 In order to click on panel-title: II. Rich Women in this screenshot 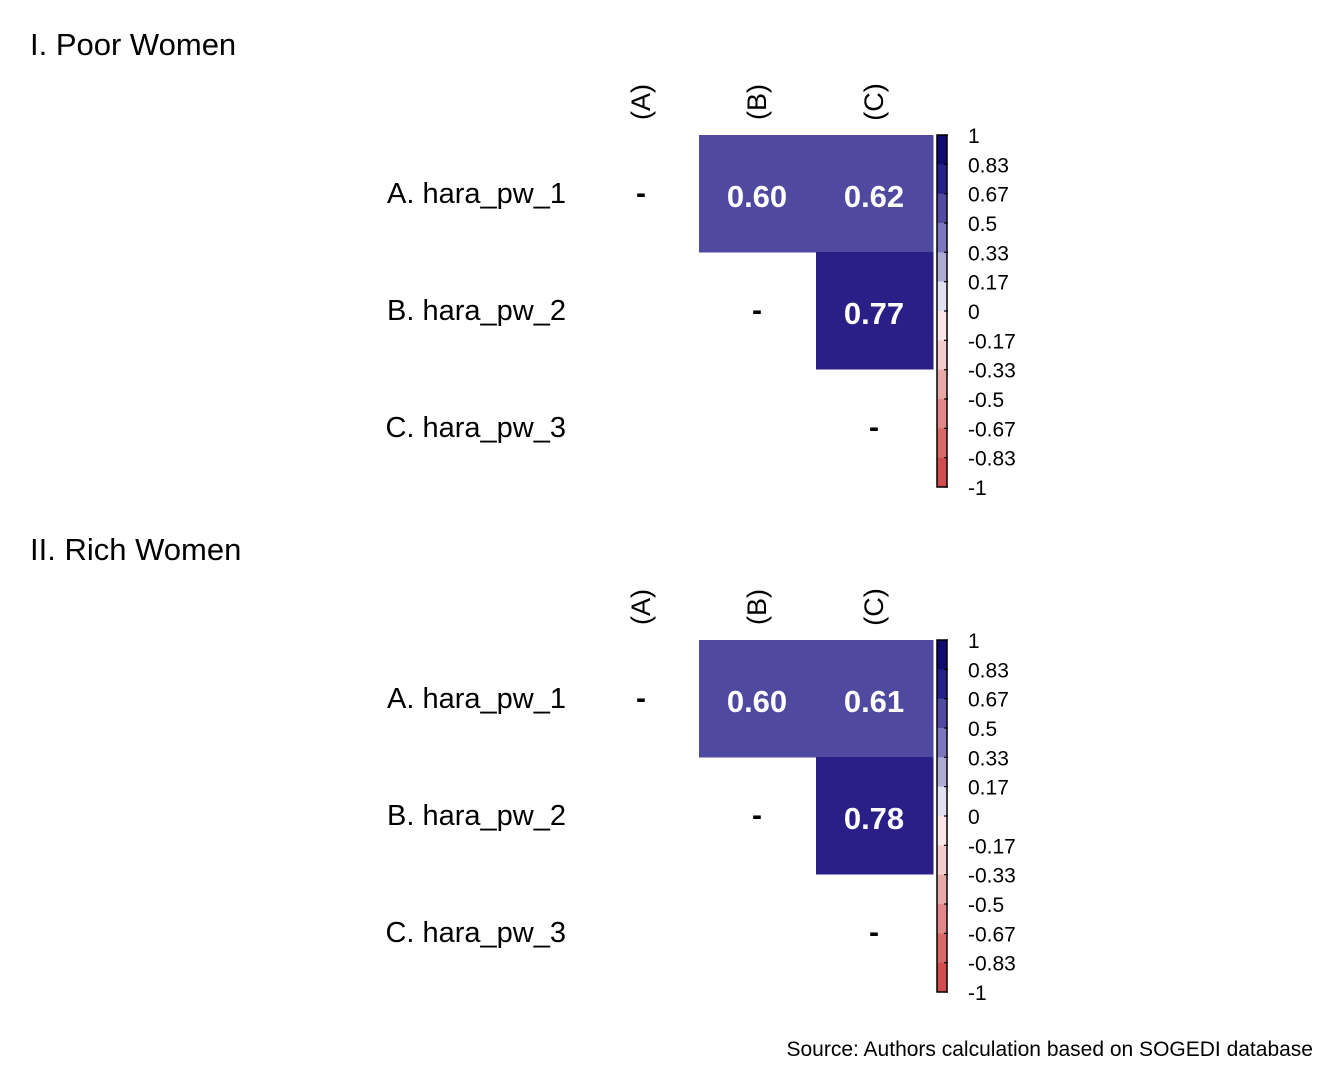, I will do `click(135, 549)`.